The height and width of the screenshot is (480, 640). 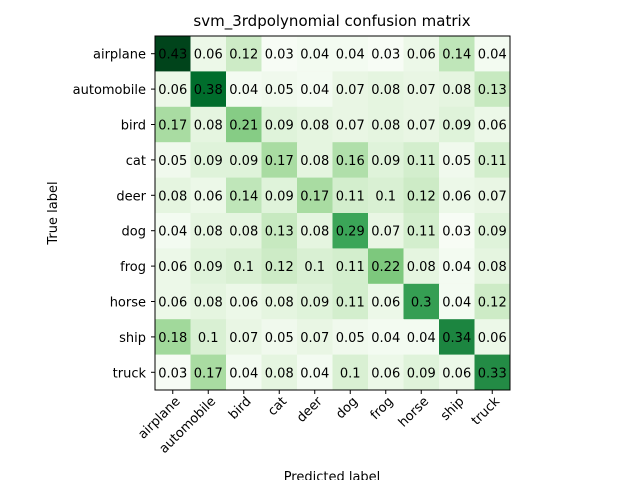 I want to click on y-tick-label: bird, so click(x=133, y=126).